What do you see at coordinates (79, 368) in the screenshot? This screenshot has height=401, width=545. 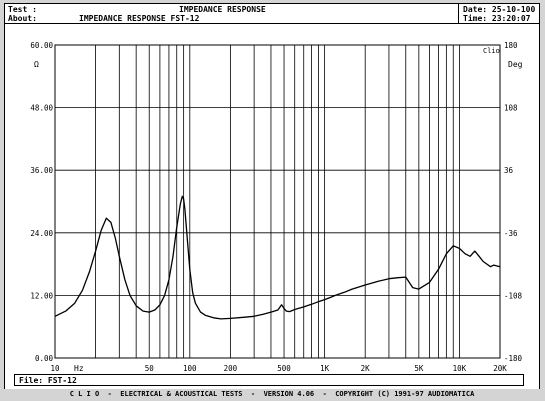 I see `x-axis-unit: Hz` at bounding box center [79, 368].